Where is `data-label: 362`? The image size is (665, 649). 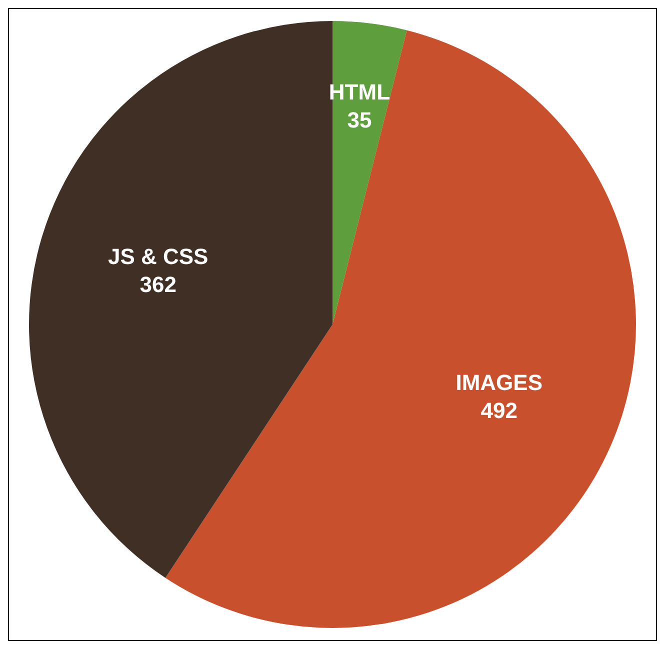 data-label: 362 is located at coordinates (158, 285).